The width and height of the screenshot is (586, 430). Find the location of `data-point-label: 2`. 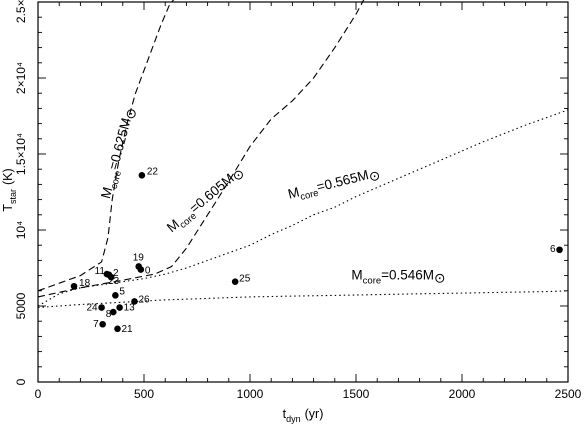

data-point-label: 2 is located at coordinates (116, 273).